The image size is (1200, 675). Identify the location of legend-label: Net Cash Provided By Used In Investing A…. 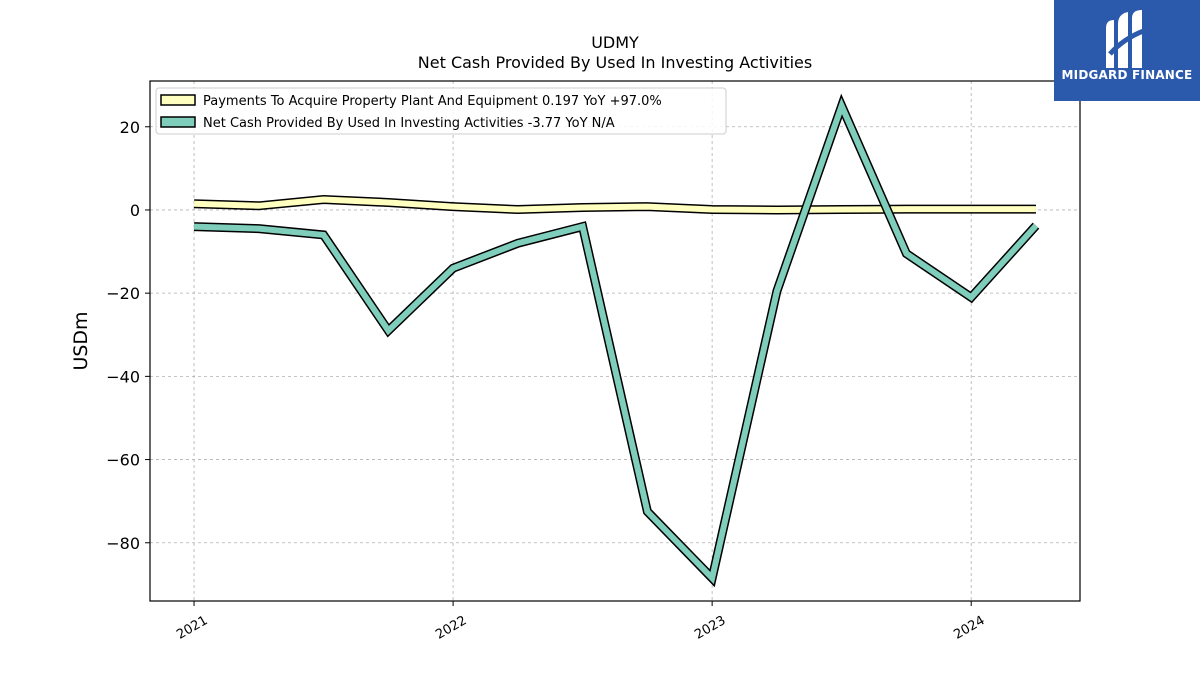
(409, 123).